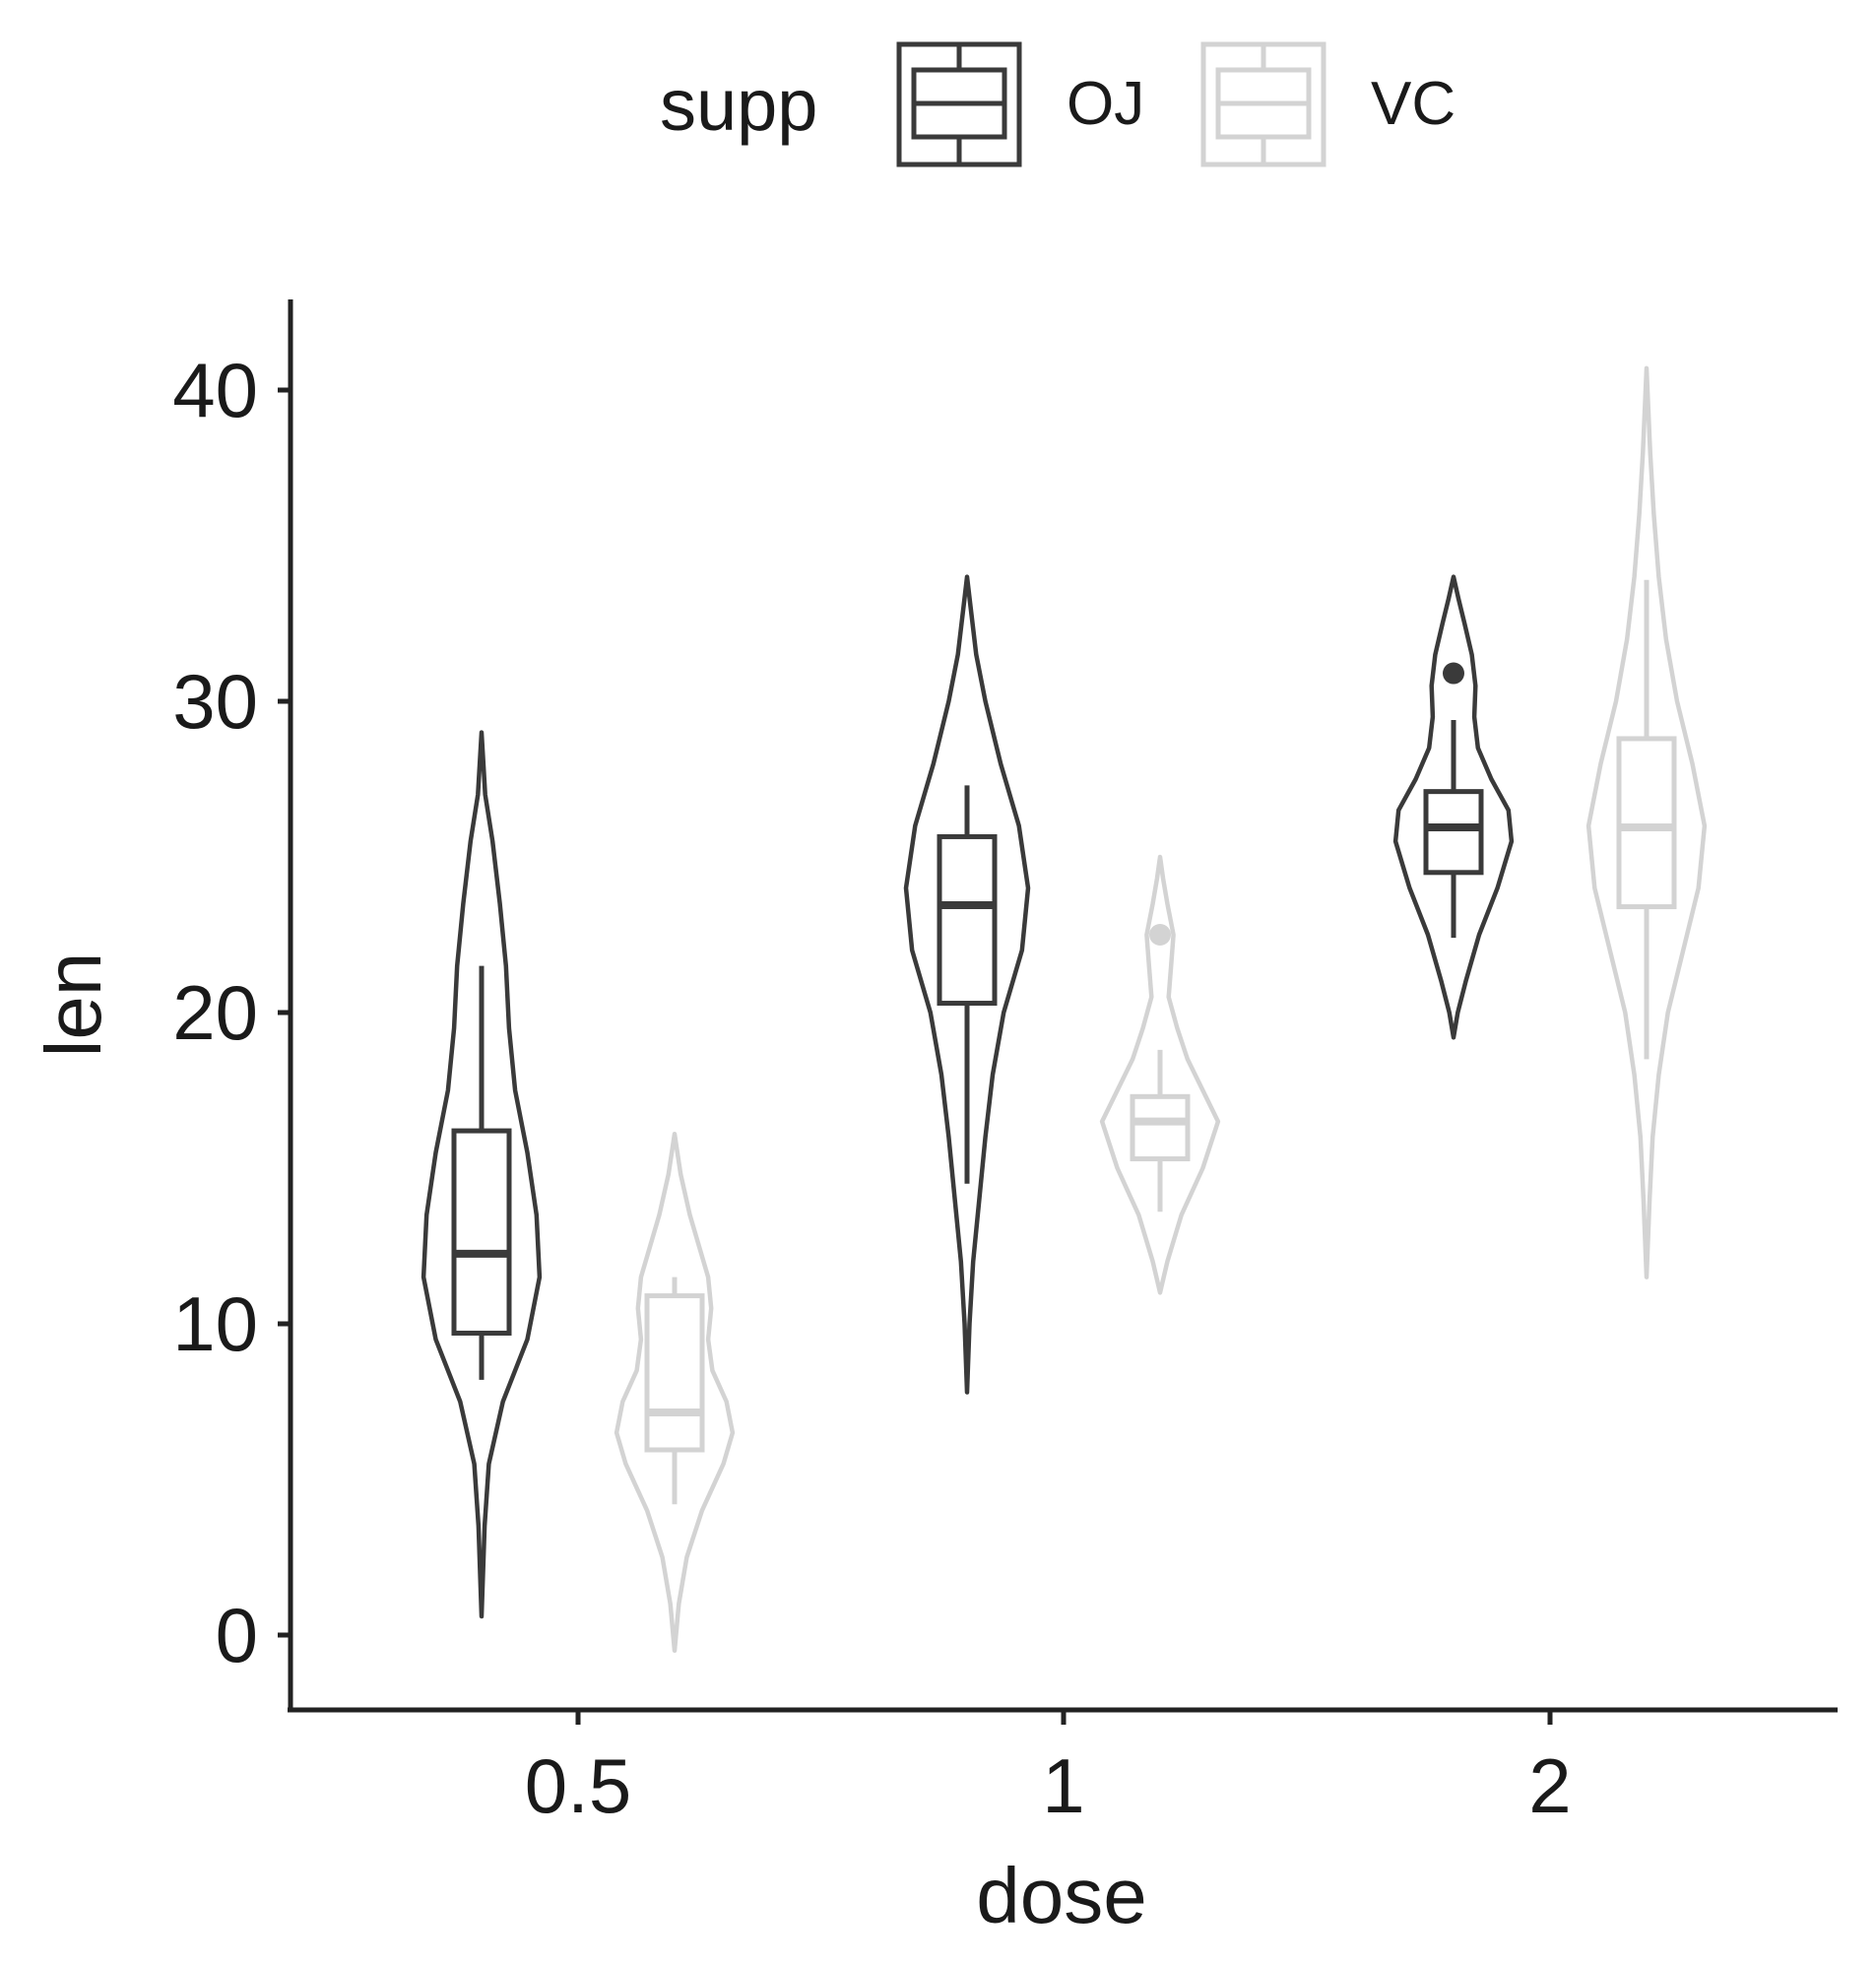 Image resolution: width=1876 pixels, height=1966 pixels. What do you see at coordinates (578, 1785) in the screenshot?
I see `x-tick-label: 0.5` at bounding box center [578, 1785].